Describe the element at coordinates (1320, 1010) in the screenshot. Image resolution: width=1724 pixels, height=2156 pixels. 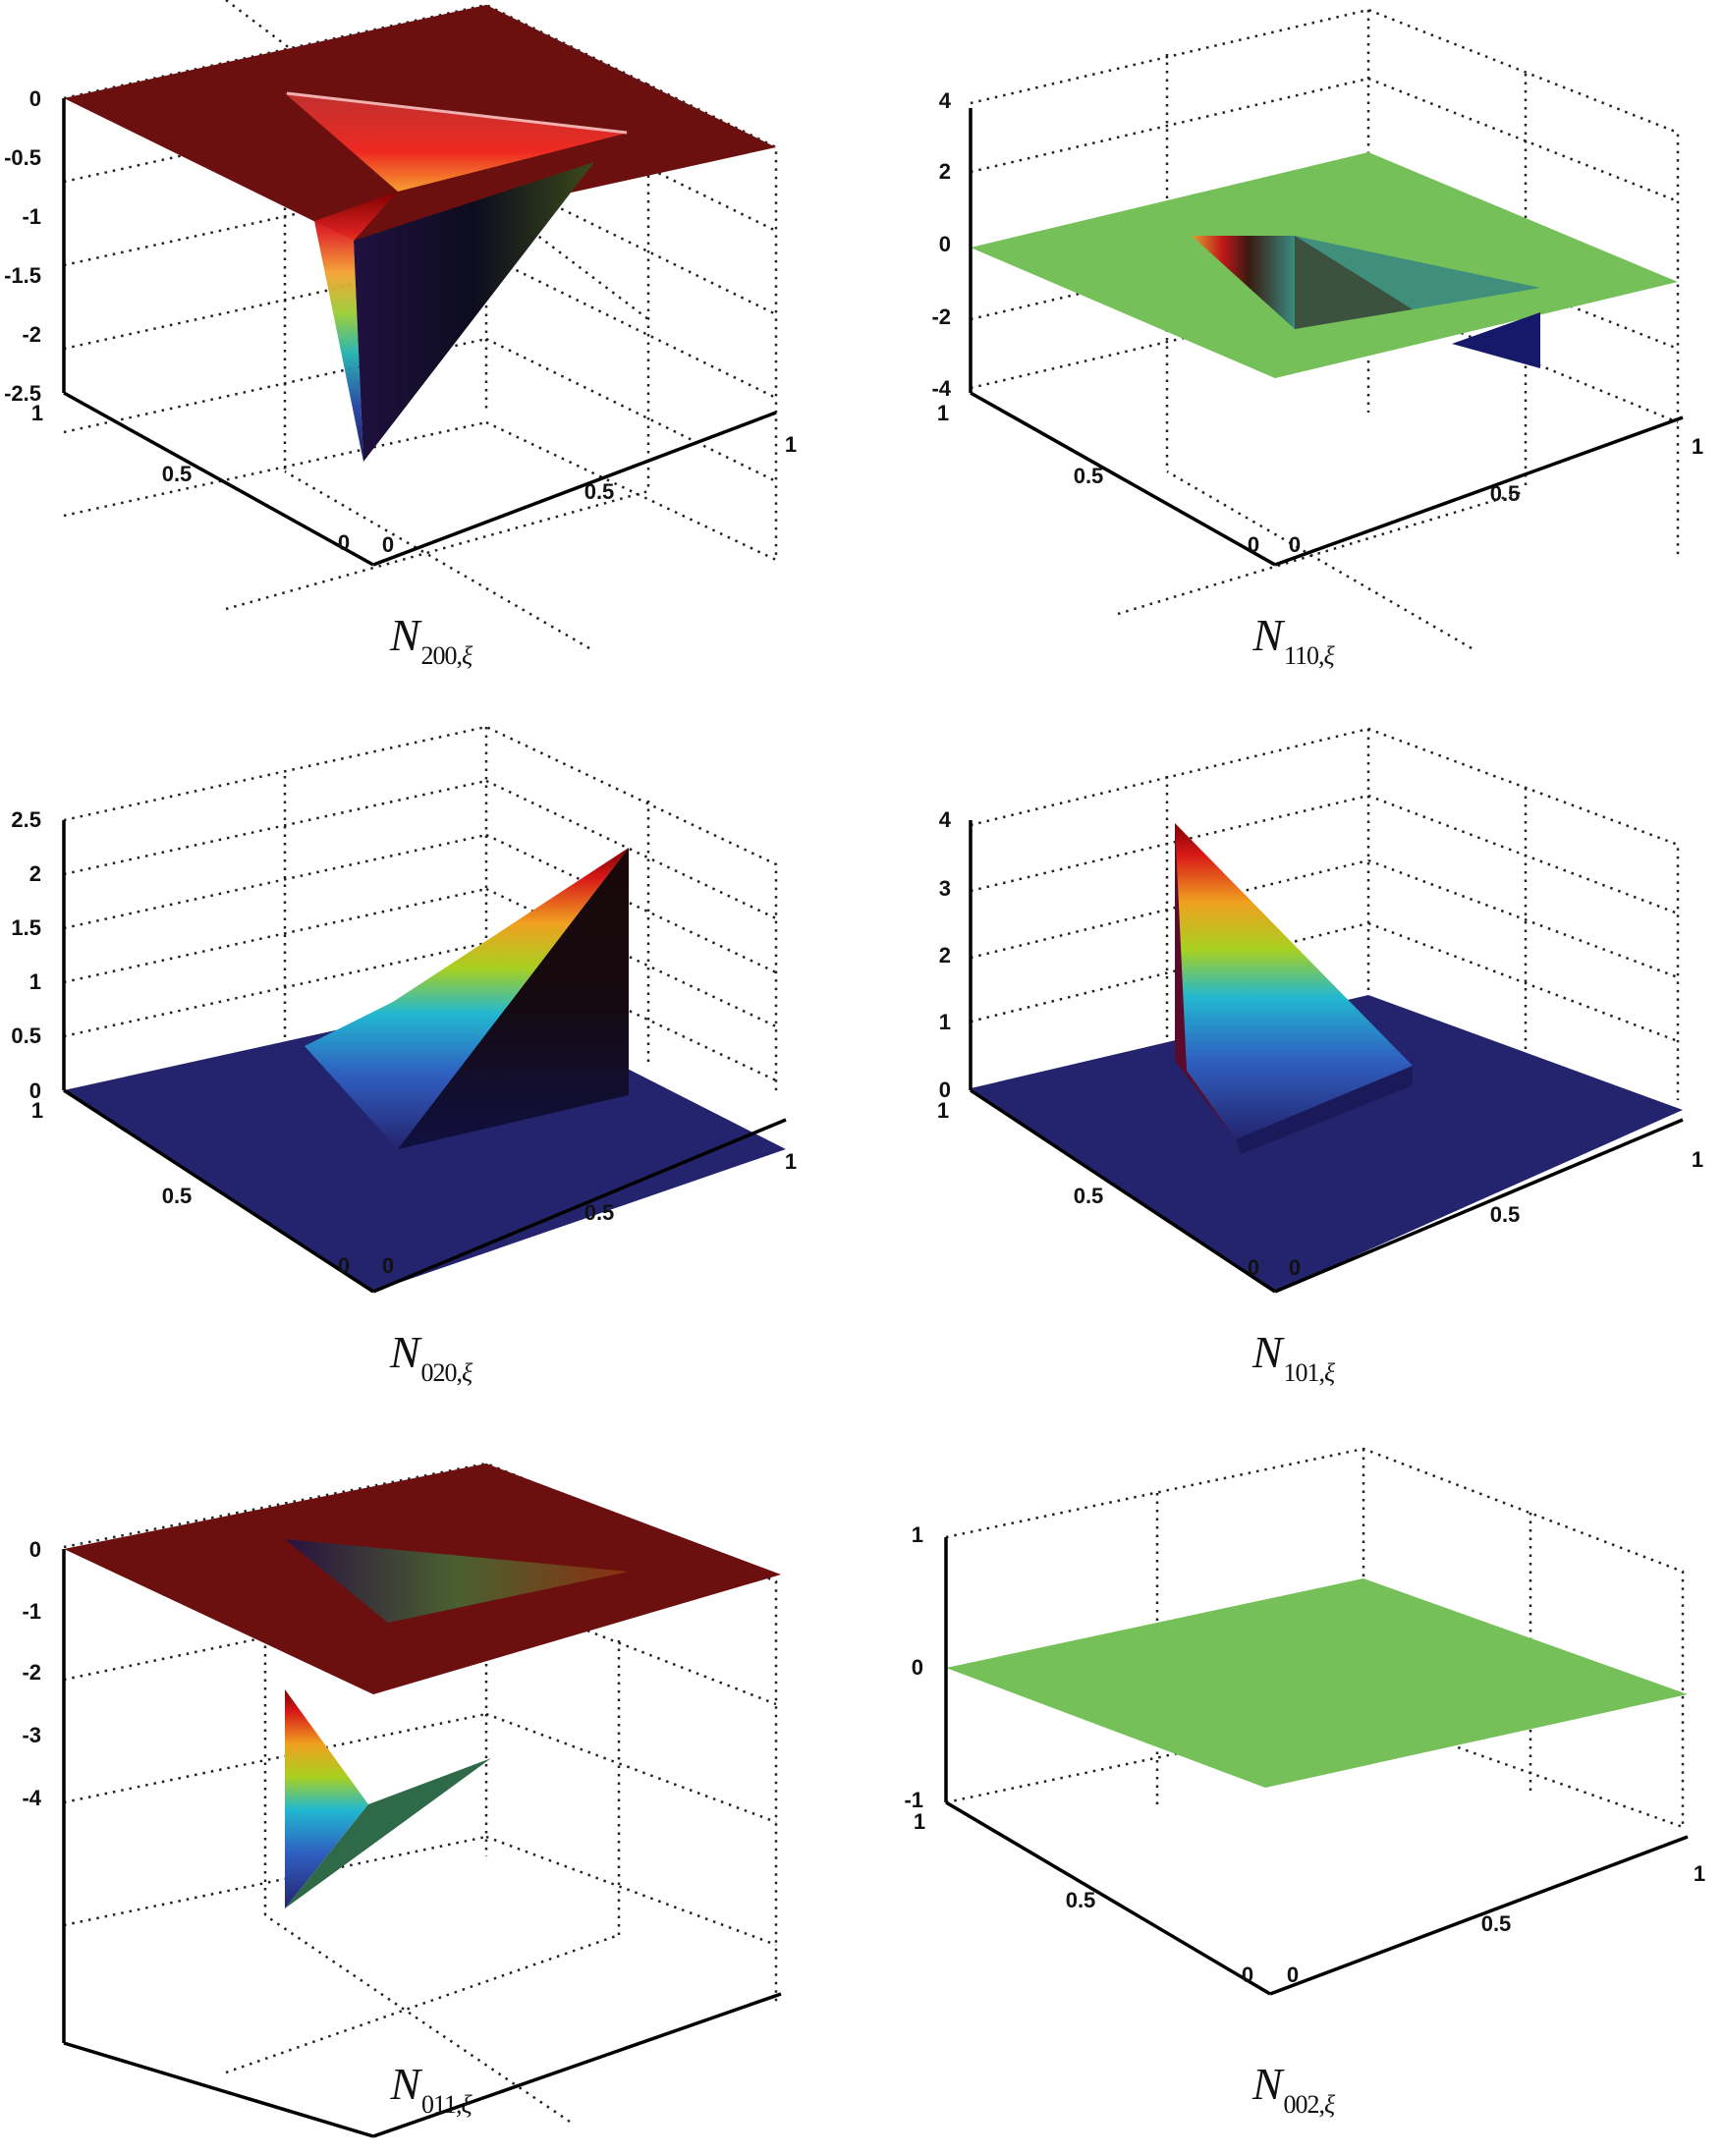
I see `surface-plot-n101: 4 3 2 1 0 1 0.5 0 0 0.5 1` at that location.